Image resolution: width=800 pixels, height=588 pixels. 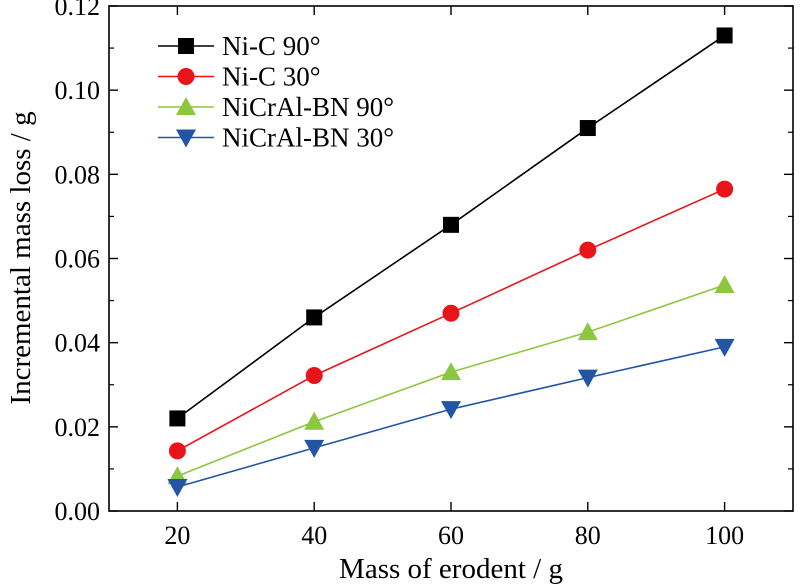 I want to click on y-tick-label: 0.08, so click(x=78, y=174).